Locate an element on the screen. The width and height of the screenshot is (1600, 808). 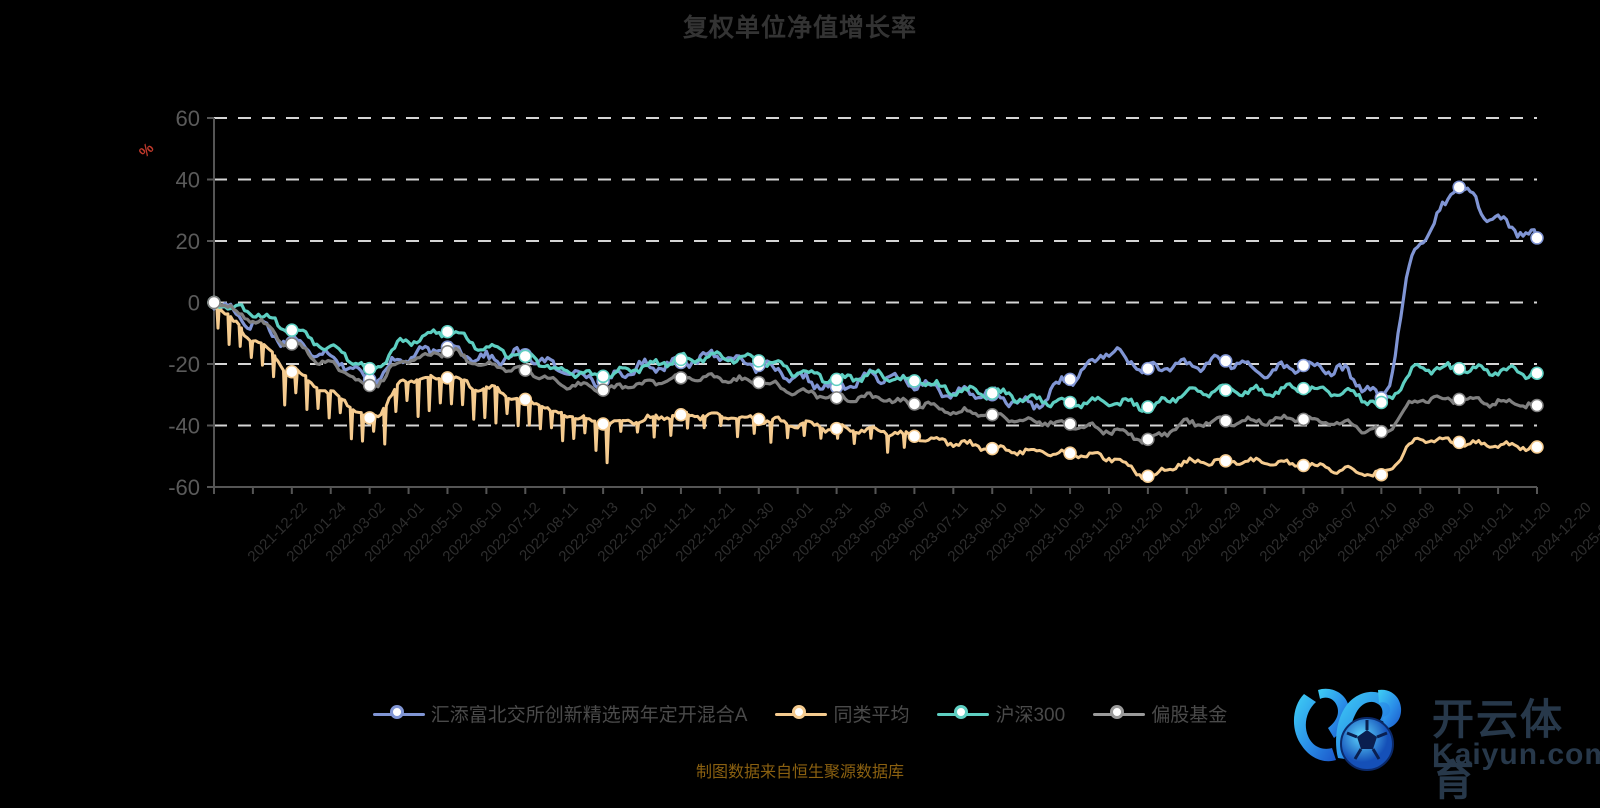
chart-legend: 汇添富北交所创新精选两年定开混合A 同类平均 沪深300 偏股基金 is located at coordinates (800, 713).